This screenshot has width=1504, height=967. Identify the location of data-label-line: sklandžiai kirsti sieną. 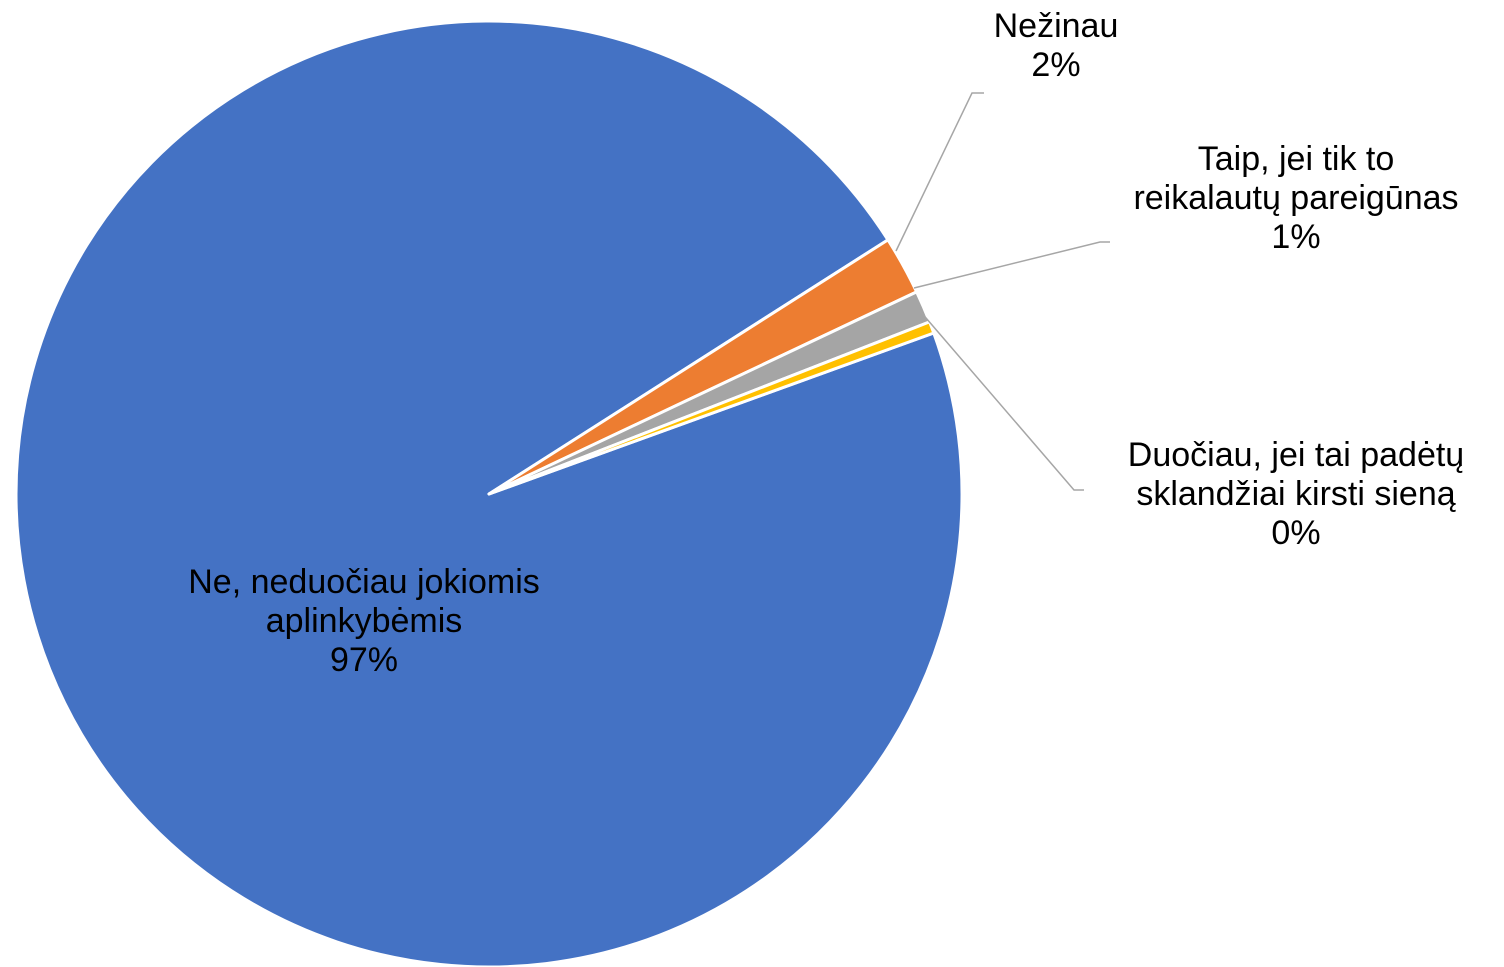
(1295, 494).